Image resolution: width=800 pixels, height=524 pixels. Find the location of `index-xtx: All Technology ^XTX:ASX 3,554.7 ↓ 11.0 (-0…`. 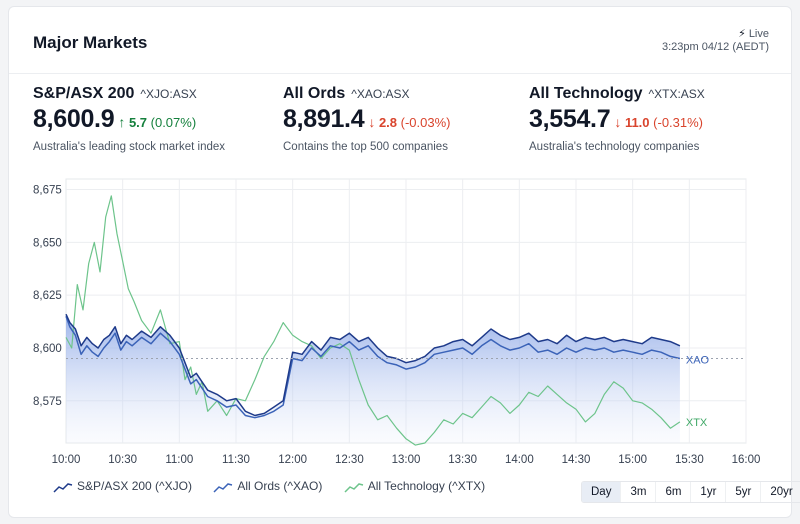

index-xtx: All Technology ^XTX:ASX 3,554.7 ↓ 11.0 (-0… is located at coordinates (617, 119).